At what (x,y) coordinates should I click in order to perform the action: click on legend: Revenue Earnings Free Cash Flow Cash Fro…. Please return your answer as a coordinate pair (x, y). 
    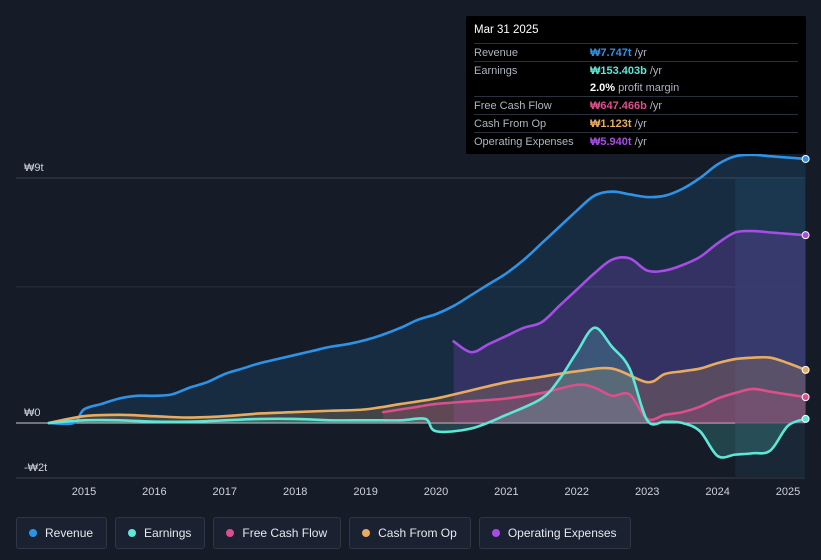
    Looking at the image, I should click on (323, 533).